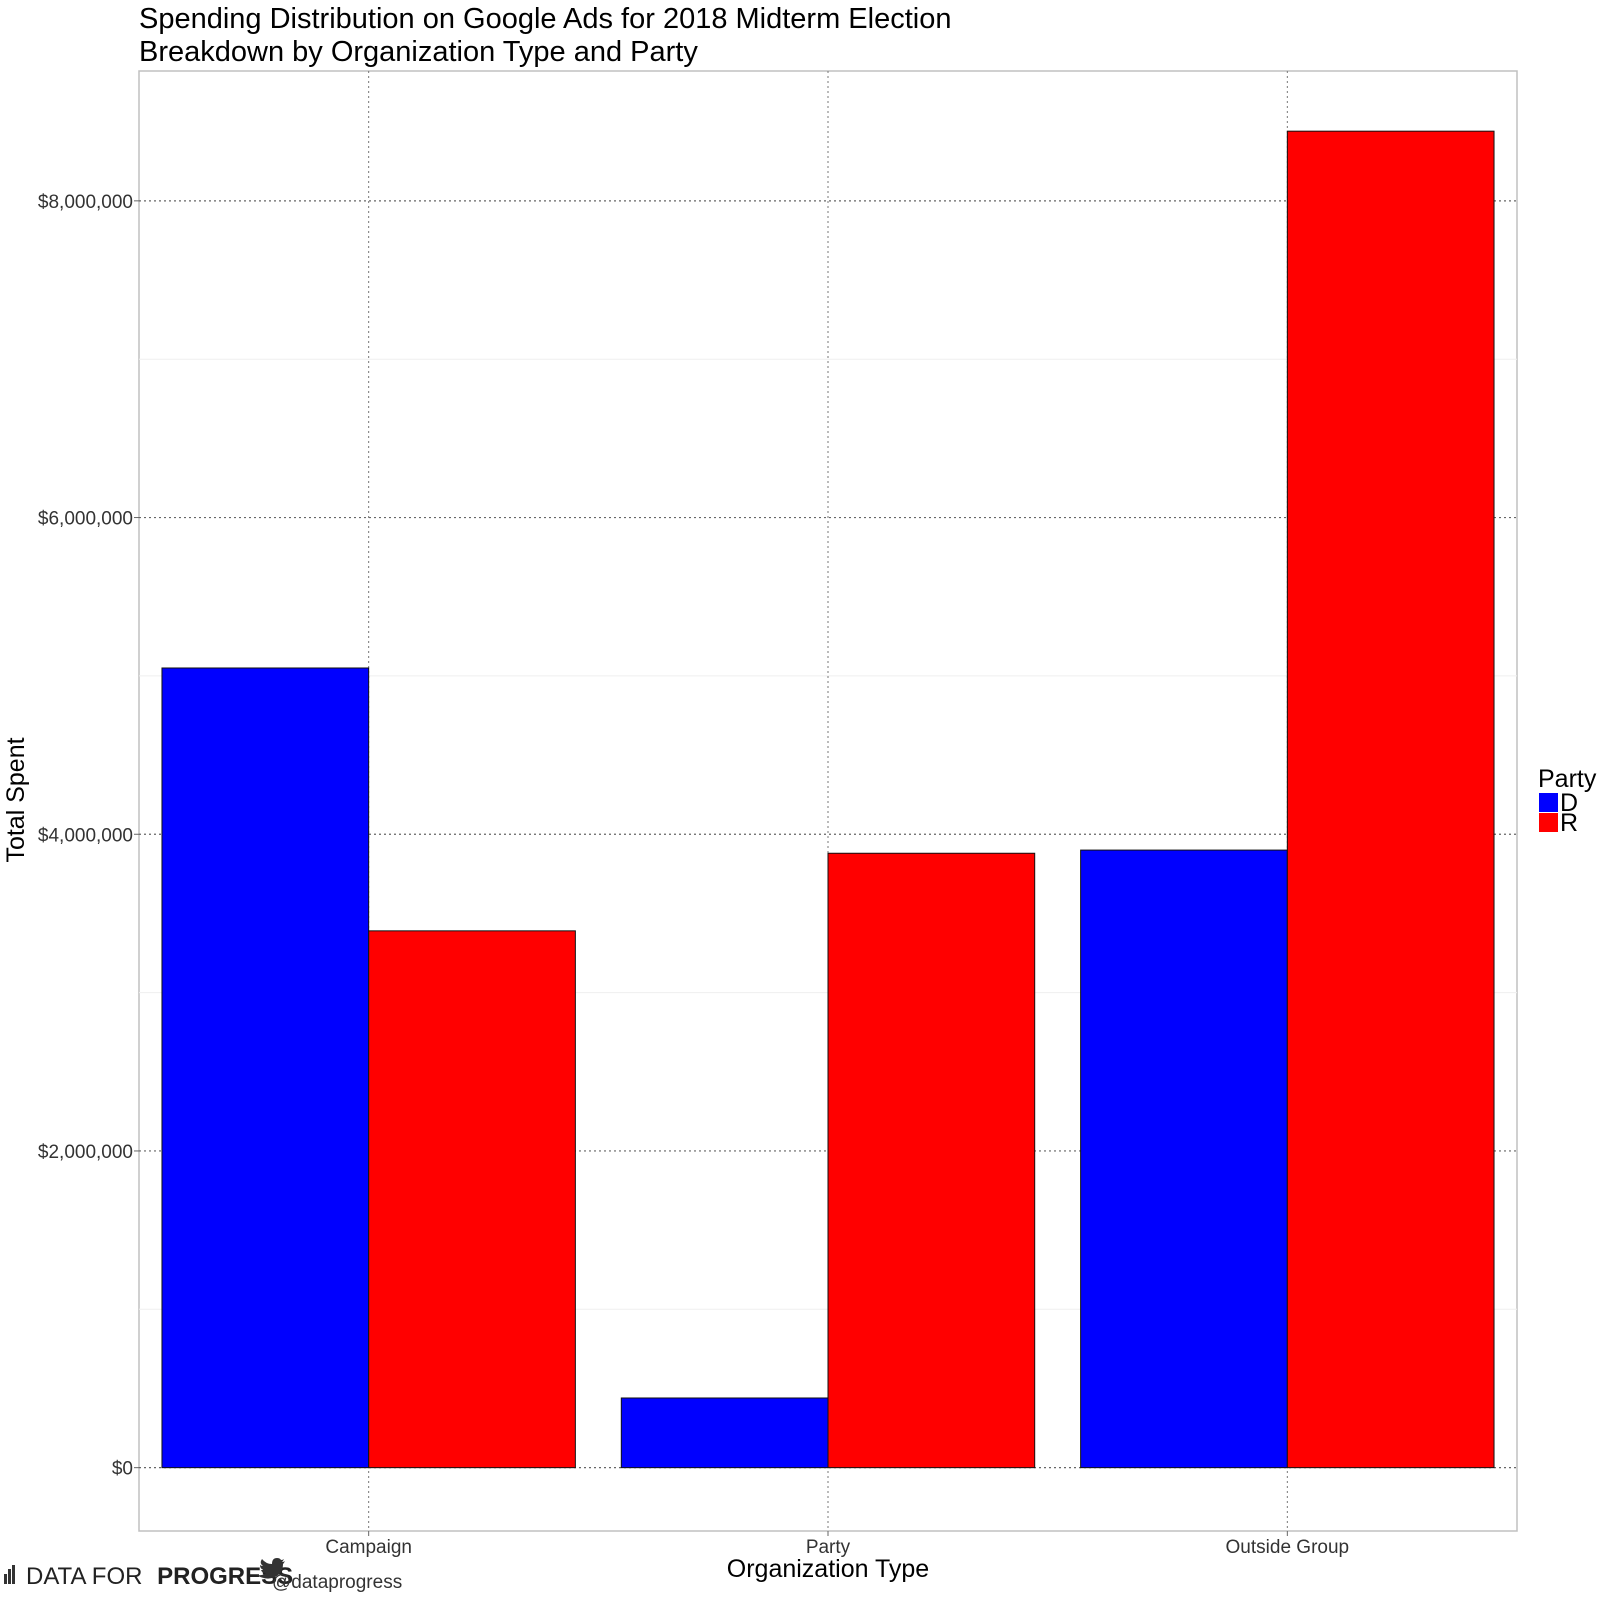  I want to click on legend-label-d: D, so click(1569, 803).